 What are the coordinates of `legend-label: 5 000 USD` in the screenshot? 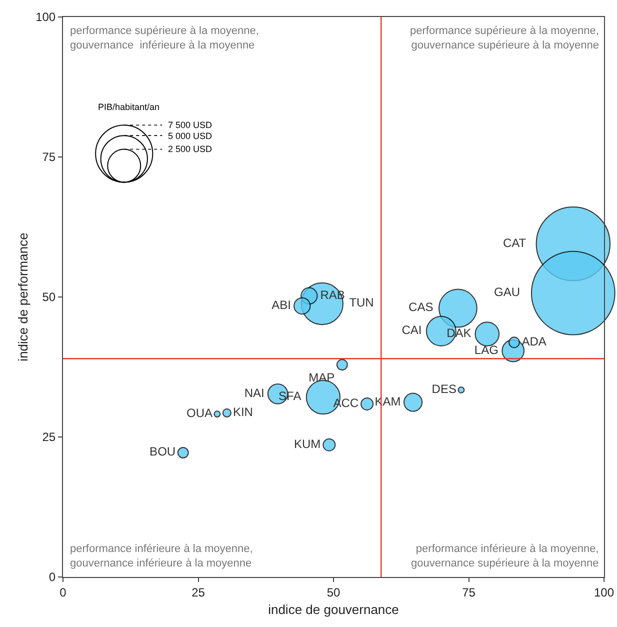 It's located at (190, 136).